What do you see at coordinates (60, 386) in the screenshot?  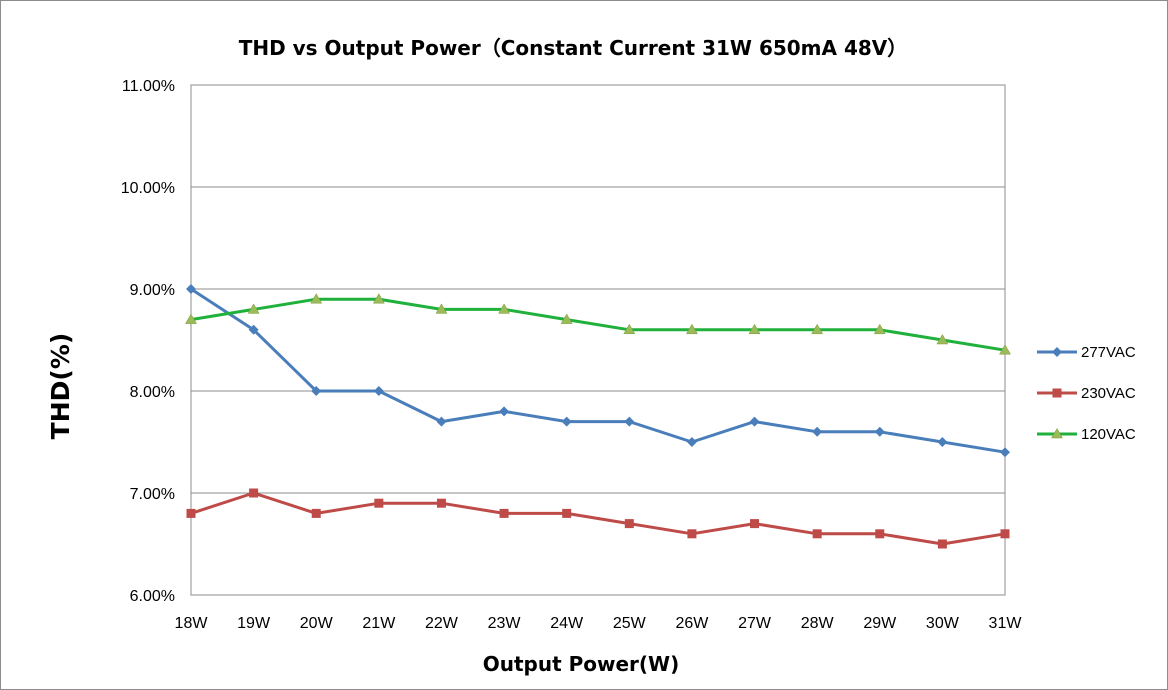 I see `y-axis-label: THD(%)` at bounding box center [60, 386].